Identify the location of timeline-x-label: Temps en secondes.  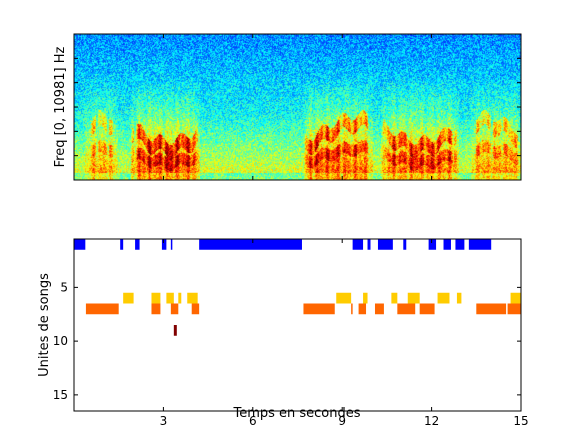
(296, 413).